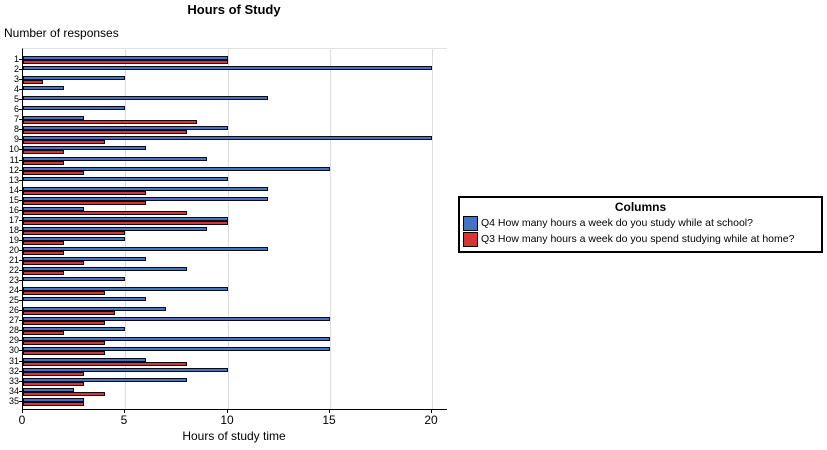  What do you see at coordinates (84, 299) in the screenshot?
I see `bar-q4-school-row25` at bounding box center [84, 299].